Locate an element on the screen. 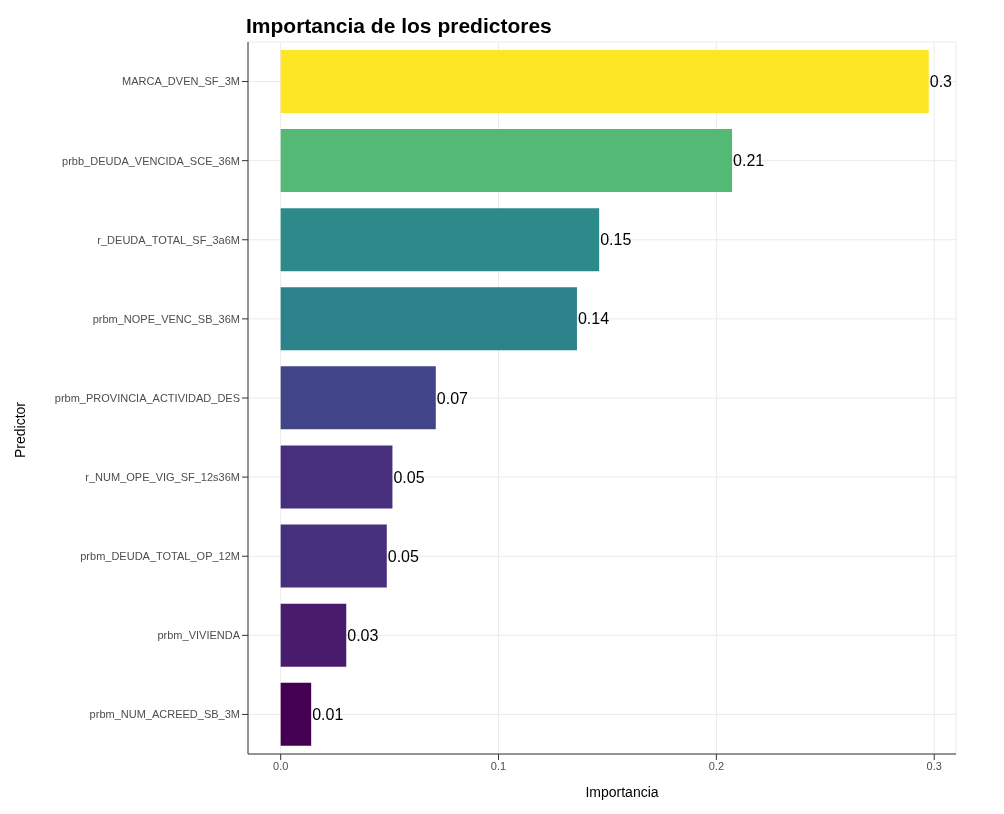  x-tick-label: 0.3 is located at coordinates (934, 765).